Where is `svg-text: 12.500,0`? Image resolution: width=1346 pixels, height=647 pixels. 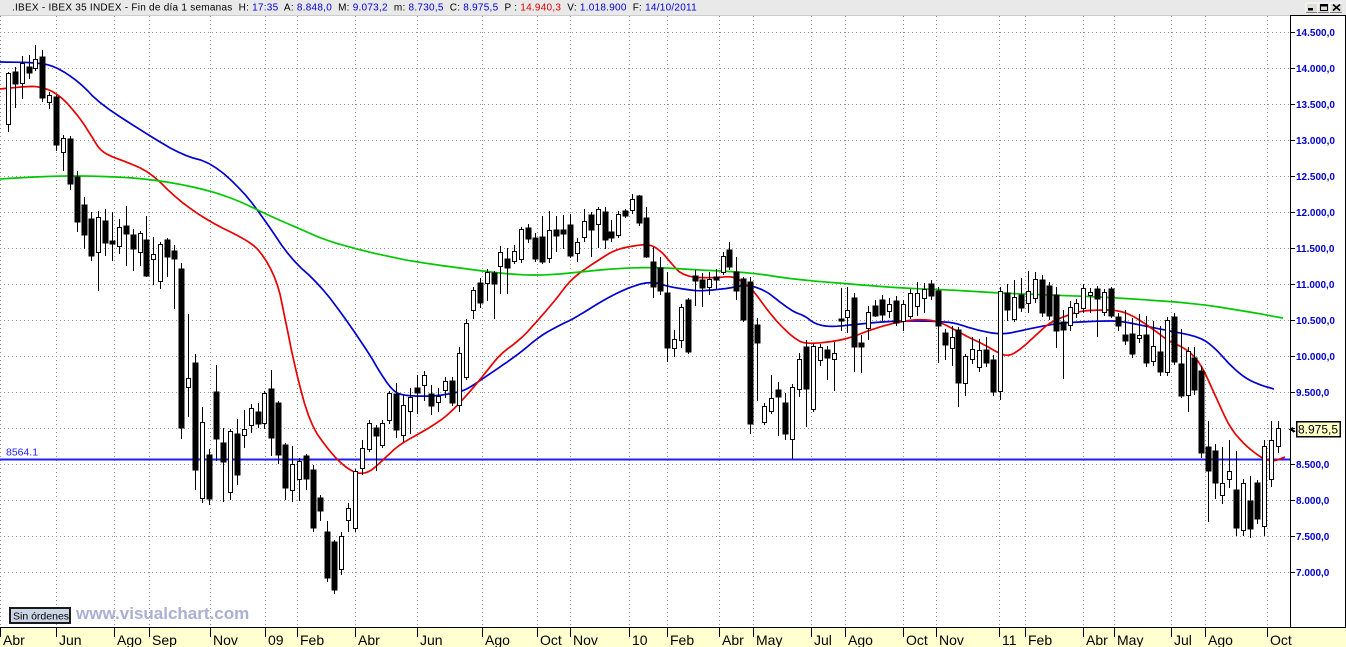 svg-text: 12.500,0 is located at coordinates (1315, 177).